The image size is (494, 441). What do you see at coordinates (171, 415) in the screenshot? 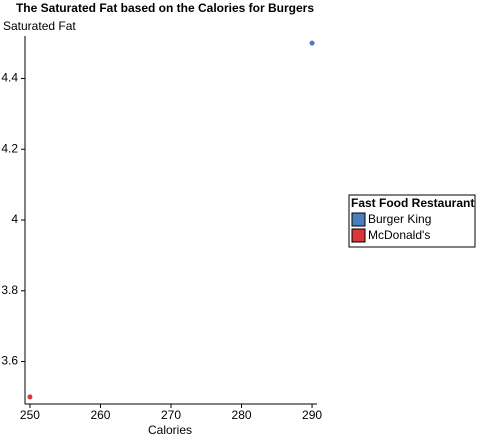
I see `x-tick-label: 270` at bounding box center [171, 415].